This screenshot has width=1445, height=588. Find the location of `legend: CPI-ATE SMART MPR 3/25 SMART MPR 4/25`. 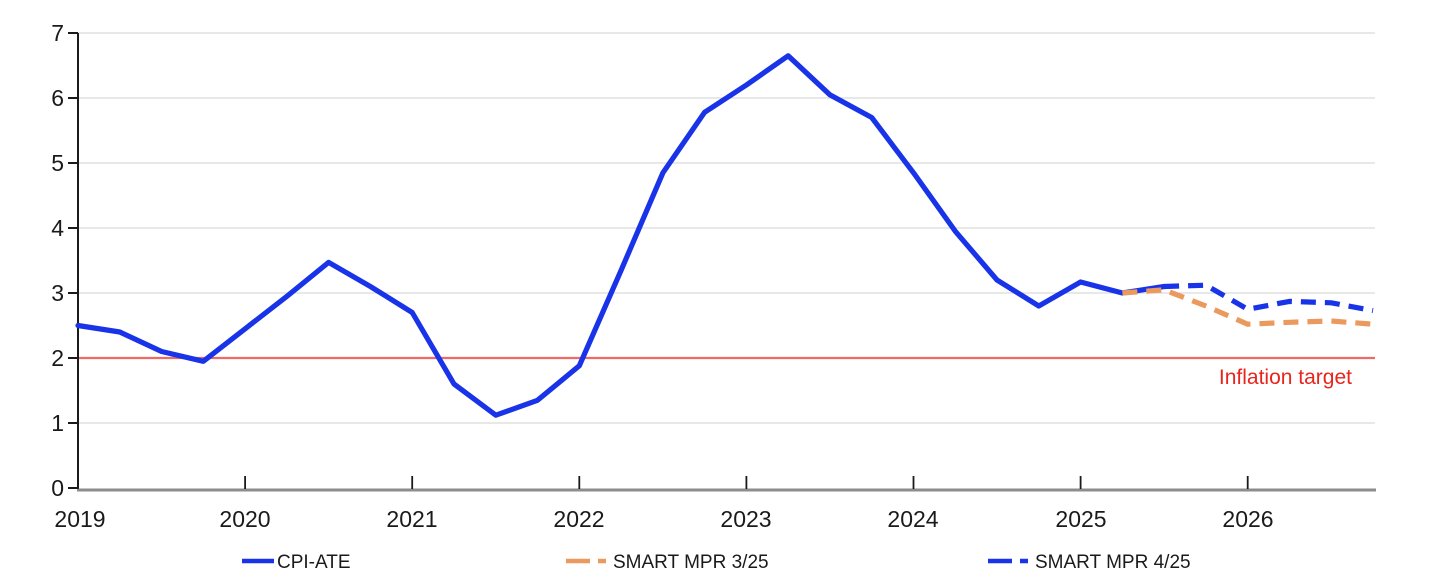

legend: CPI-ATE SMART MPR 3/25 SMART MPR 4/25 is located at coordinates (716, 562).